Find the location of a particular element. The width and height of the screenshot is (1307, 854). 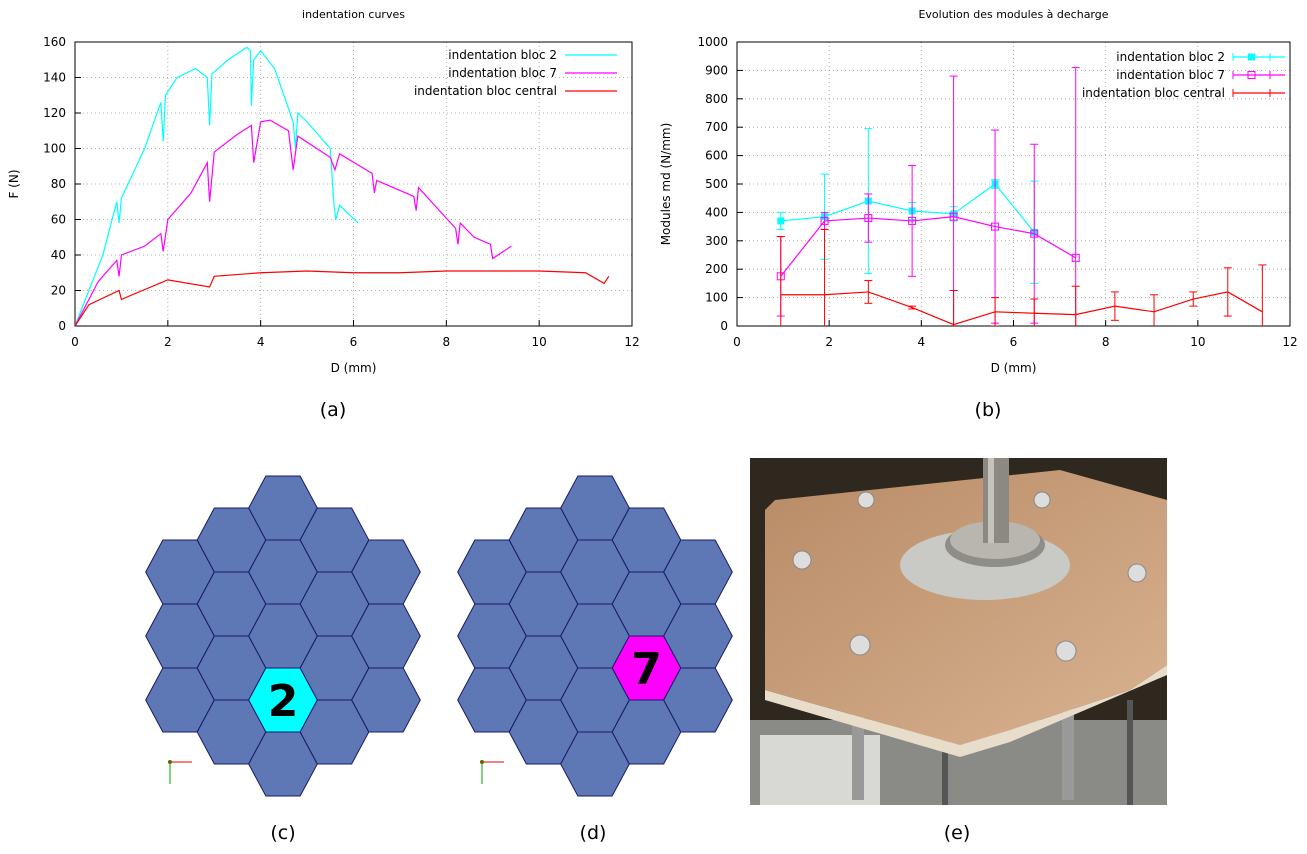

y-tick-label: 800 is located at coordinates (716, 99).